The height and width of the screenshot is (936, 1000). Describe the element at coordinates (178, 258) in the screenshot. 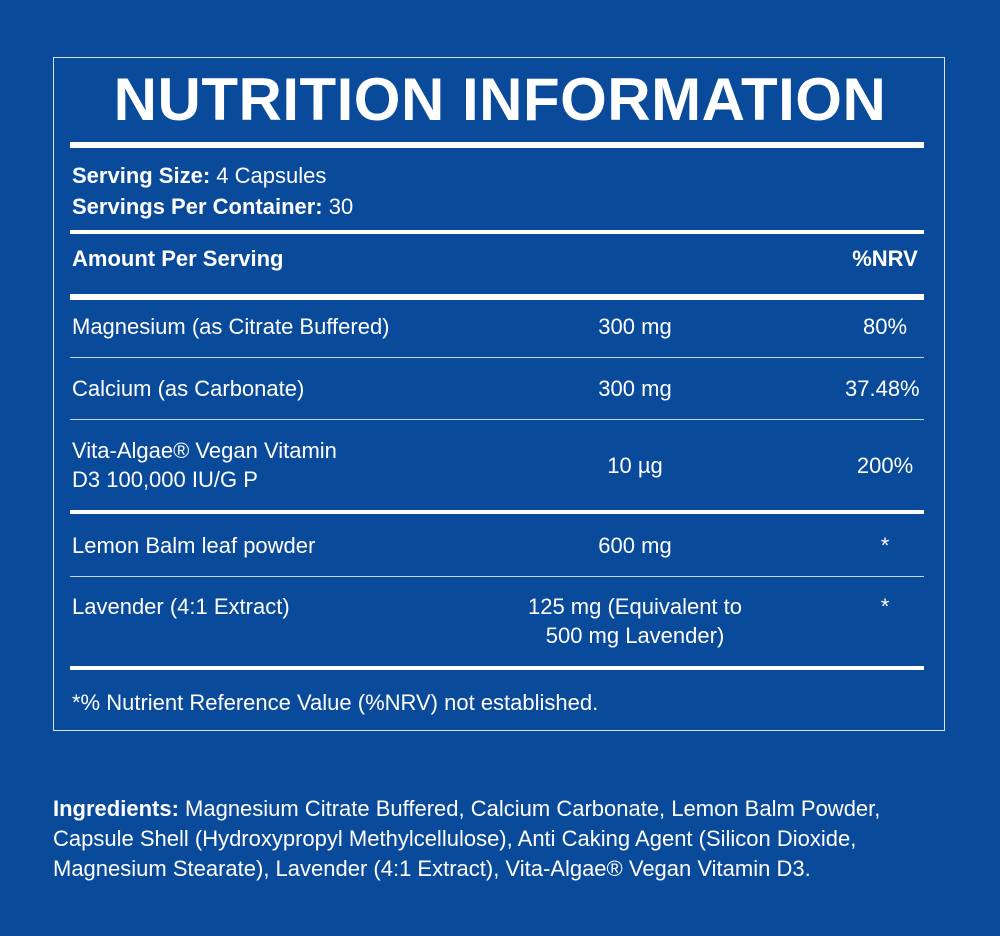

I see `amount-per-serving-header: Amount Per Serving` at that location.